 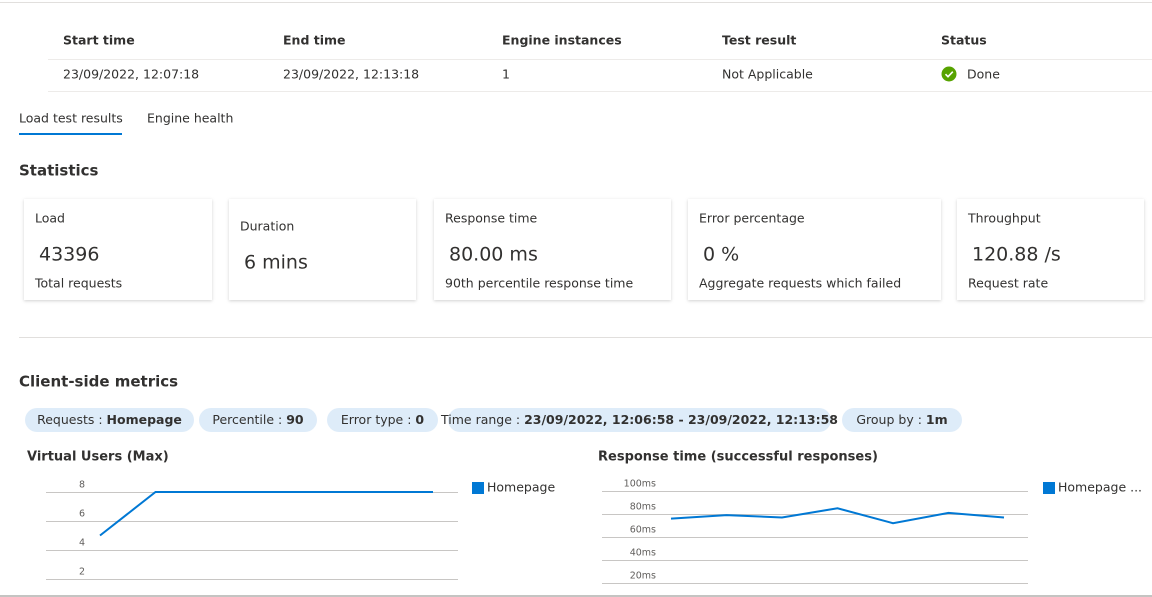 I want to click on y-tick-label: 40ms, so click(x=643, y=553).